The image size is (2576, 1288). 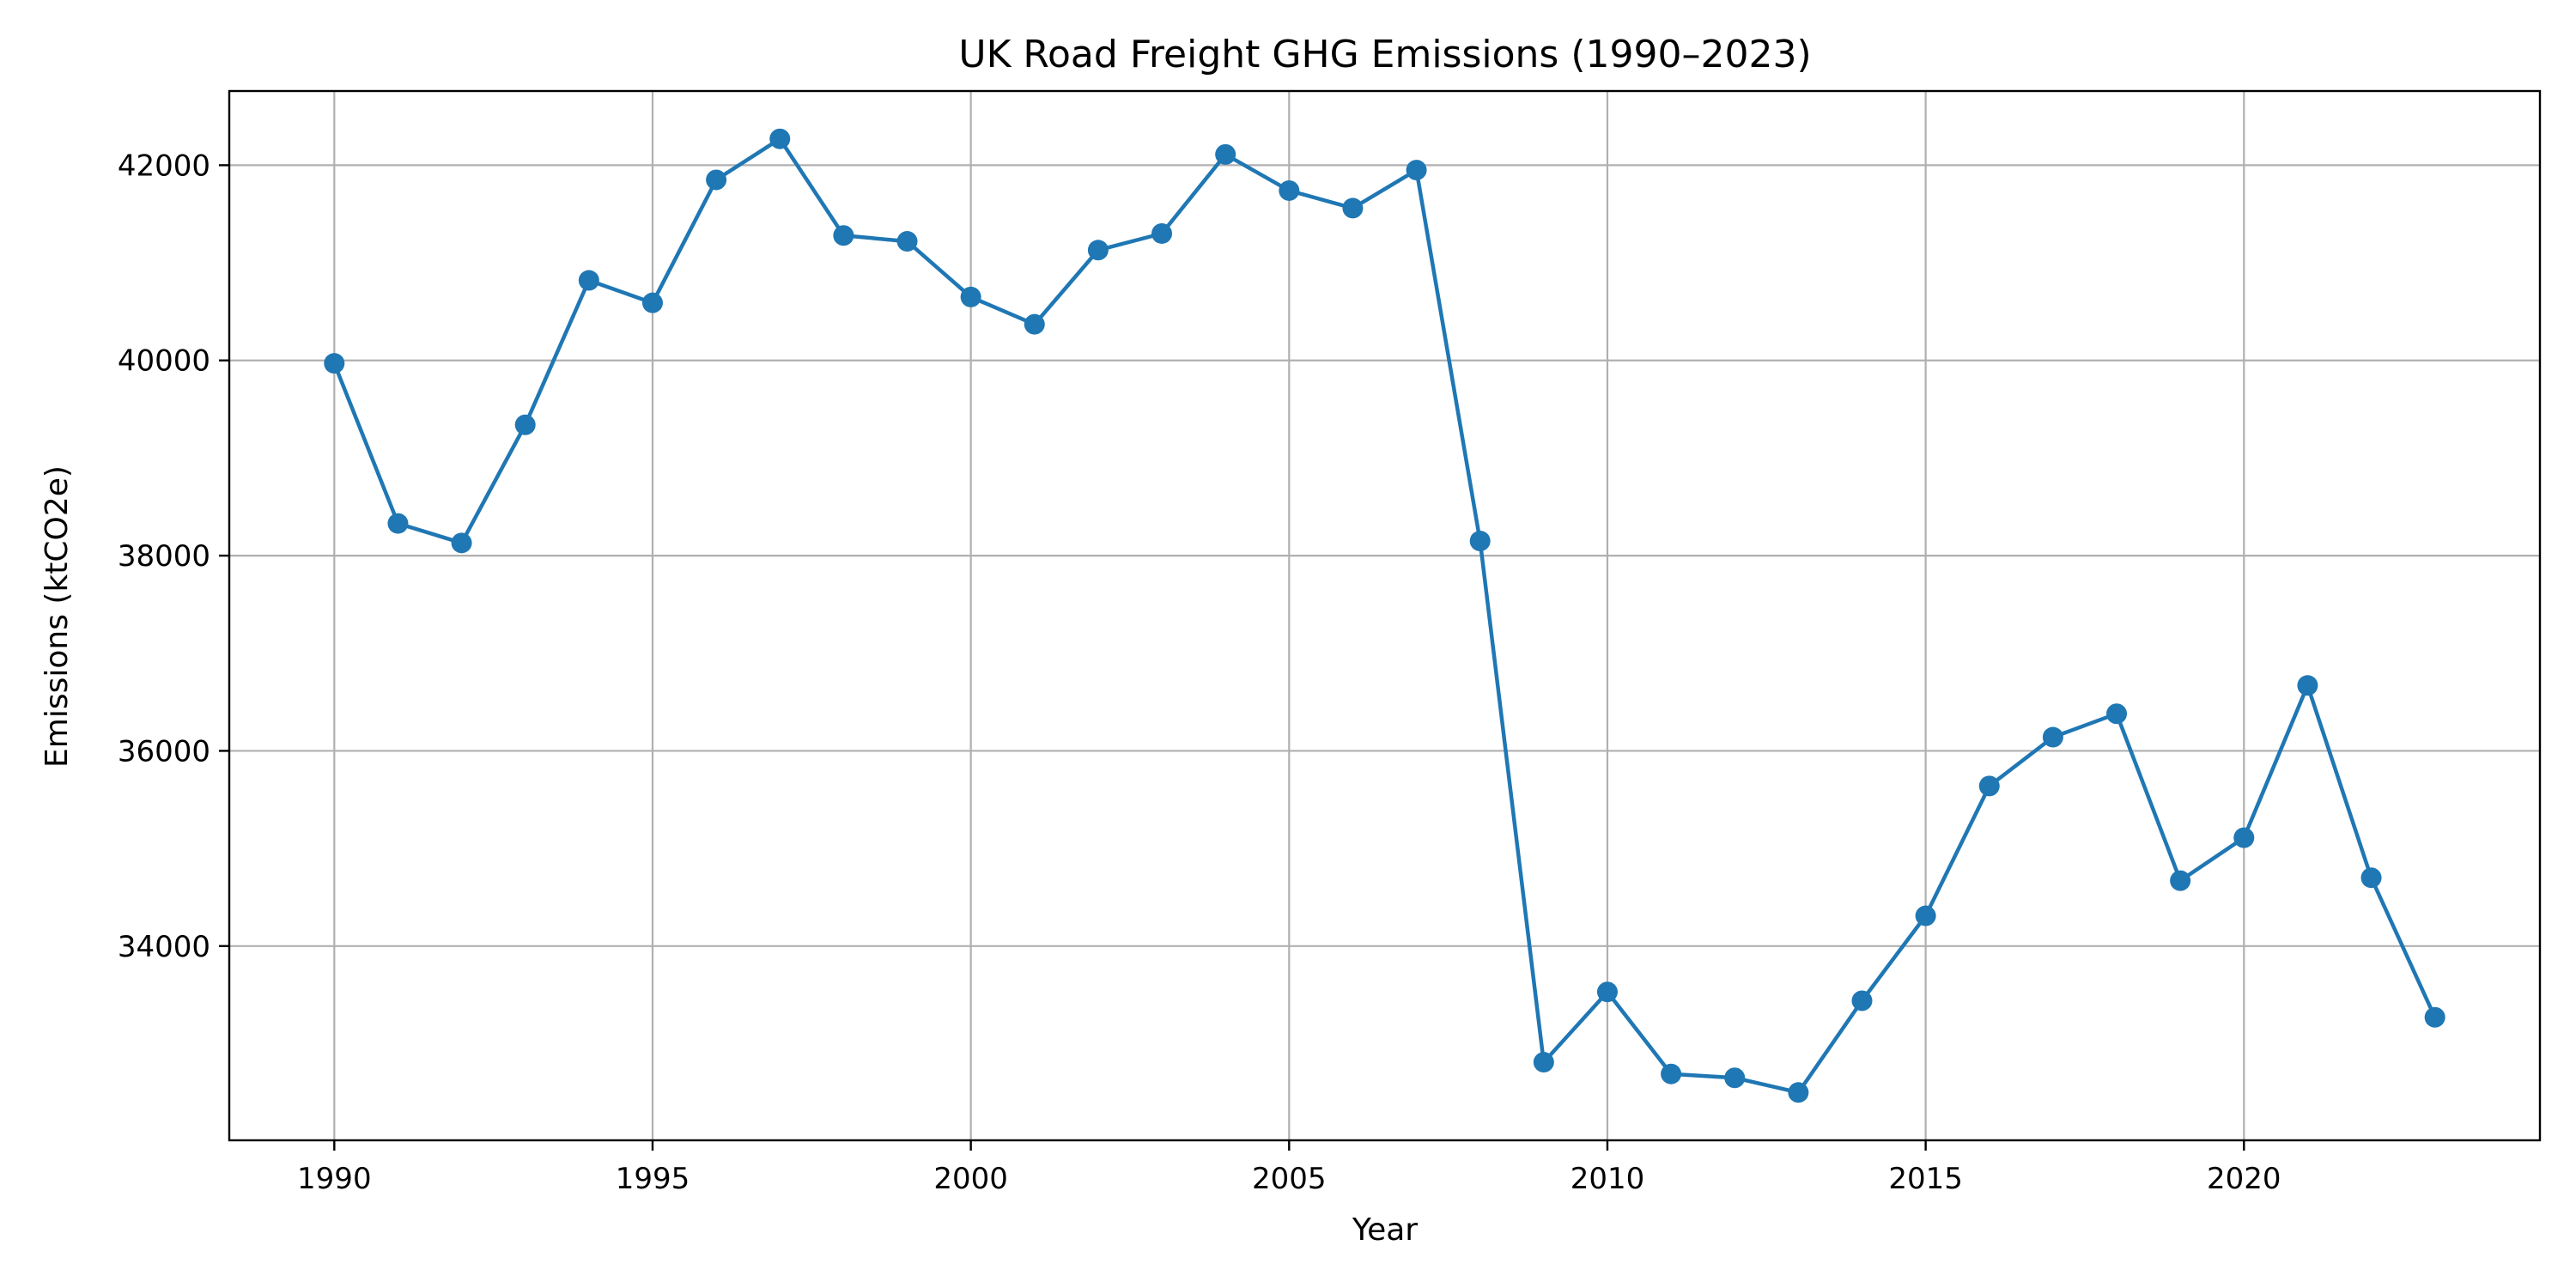 What do you see at coordinates (1098, 251) in the screenshot?
I see `data-point-2002` at bounding box center [1098, 251].